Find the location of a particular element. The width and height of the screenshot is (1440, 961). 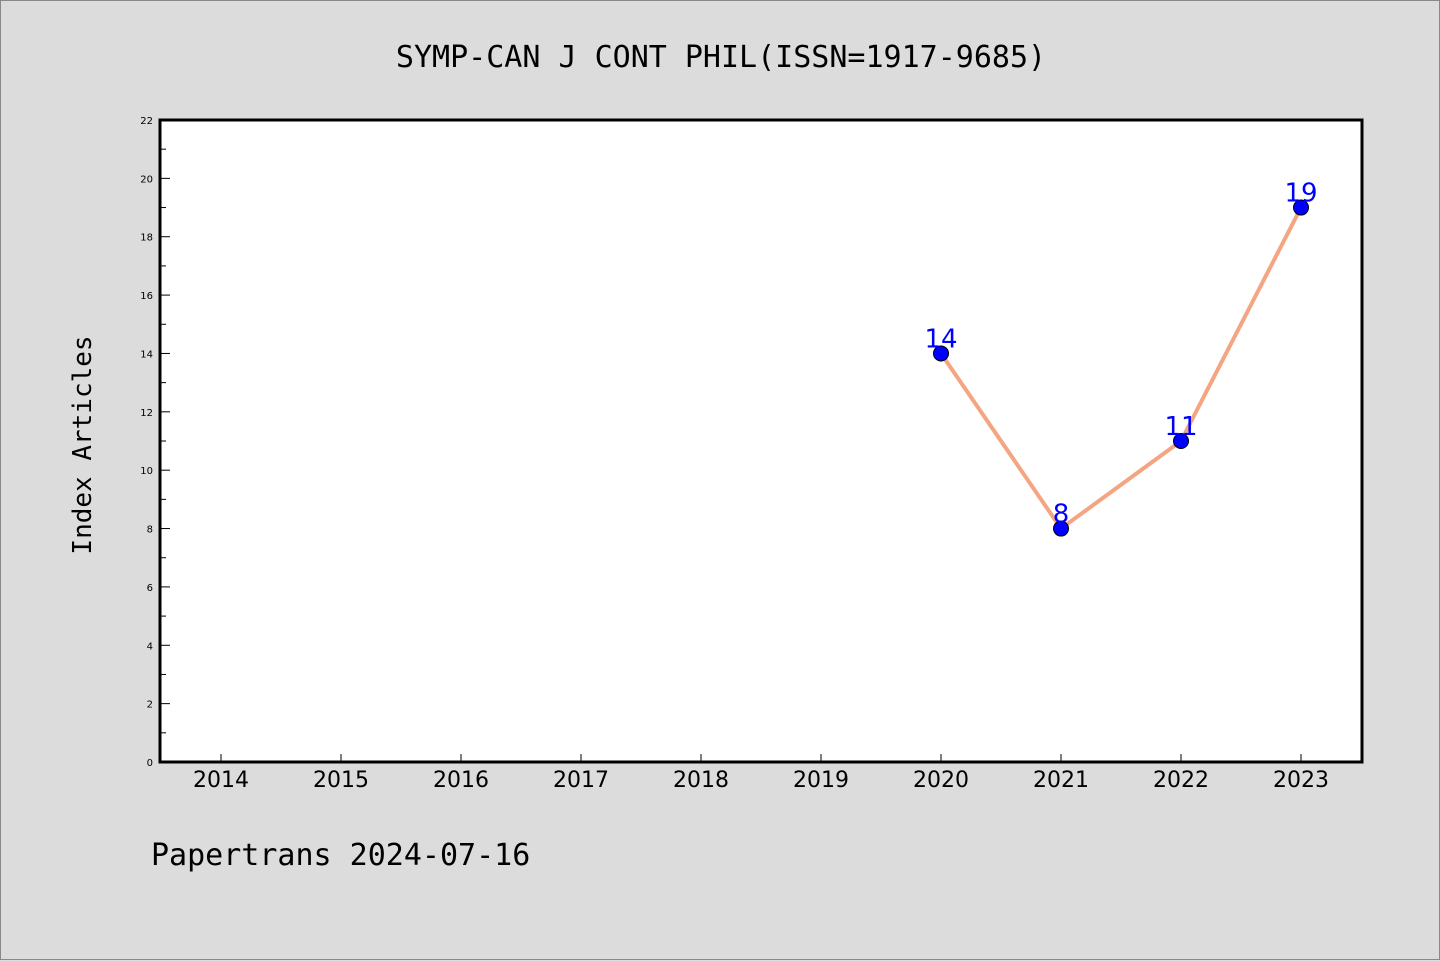

data-label: 8 is located at coordinates (1061, 515).